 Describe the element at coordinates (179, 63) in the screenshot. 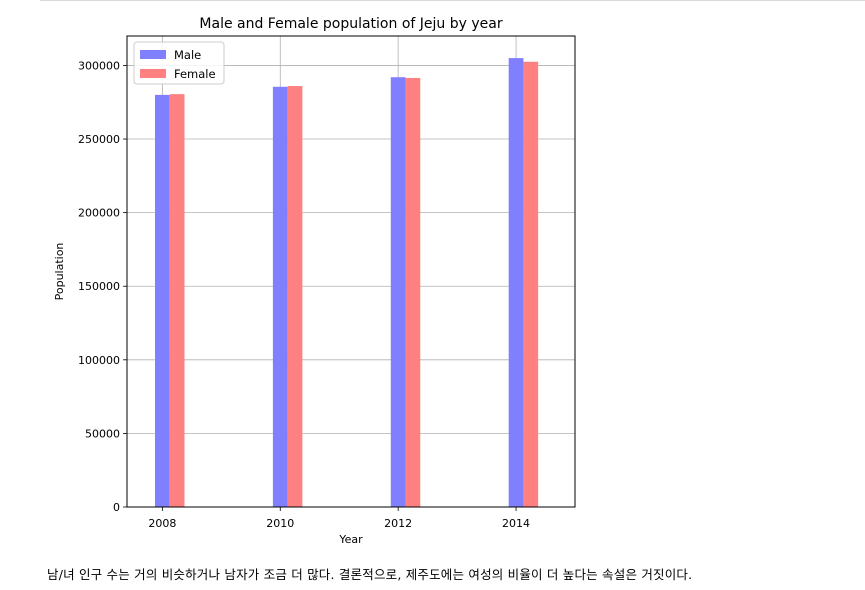

I see `legend: Male Female` at that location.